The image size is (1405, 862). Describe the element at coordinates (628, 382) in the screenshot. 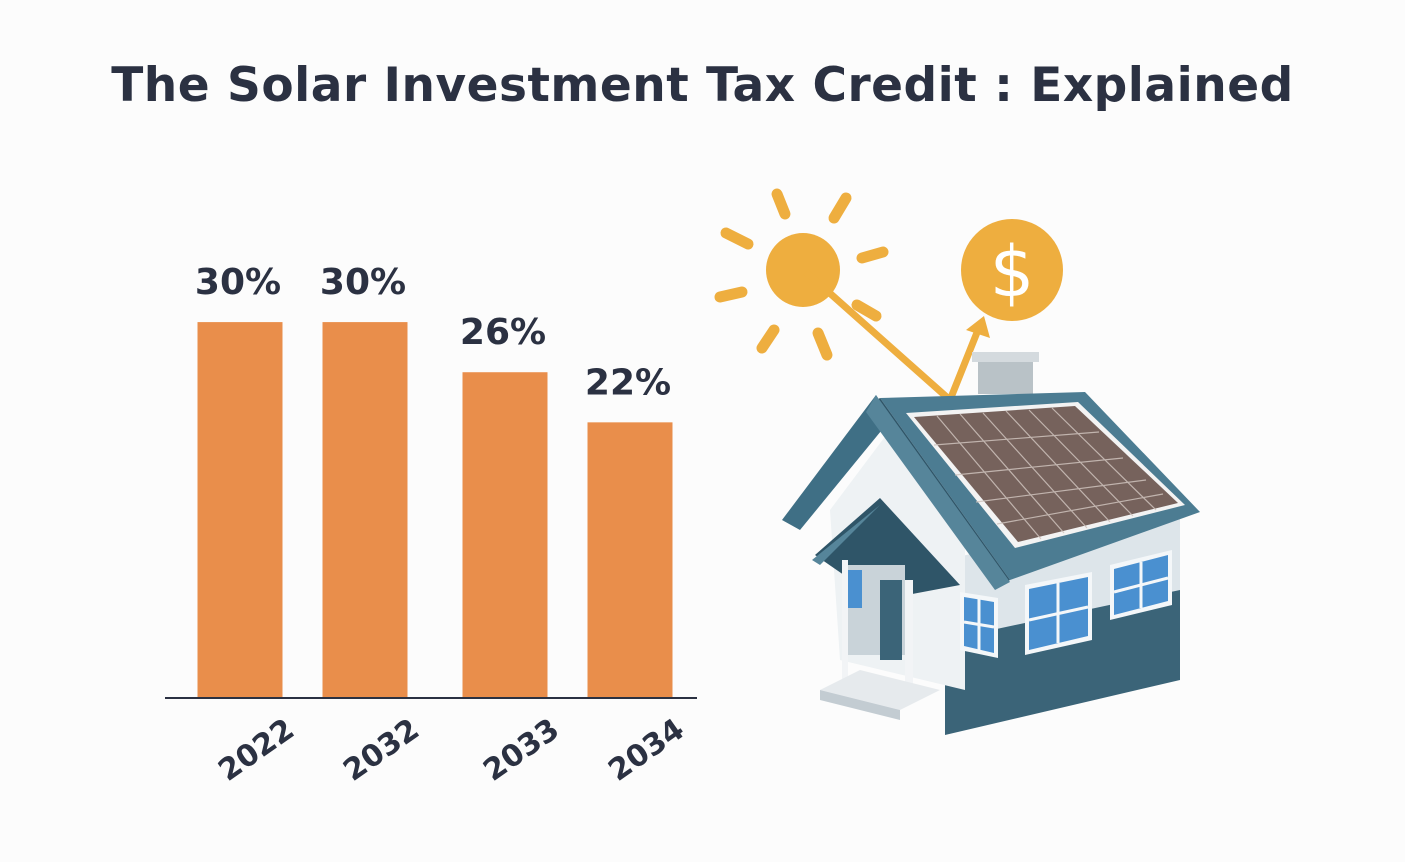

I see `value-label-2034: 22%` at that location.